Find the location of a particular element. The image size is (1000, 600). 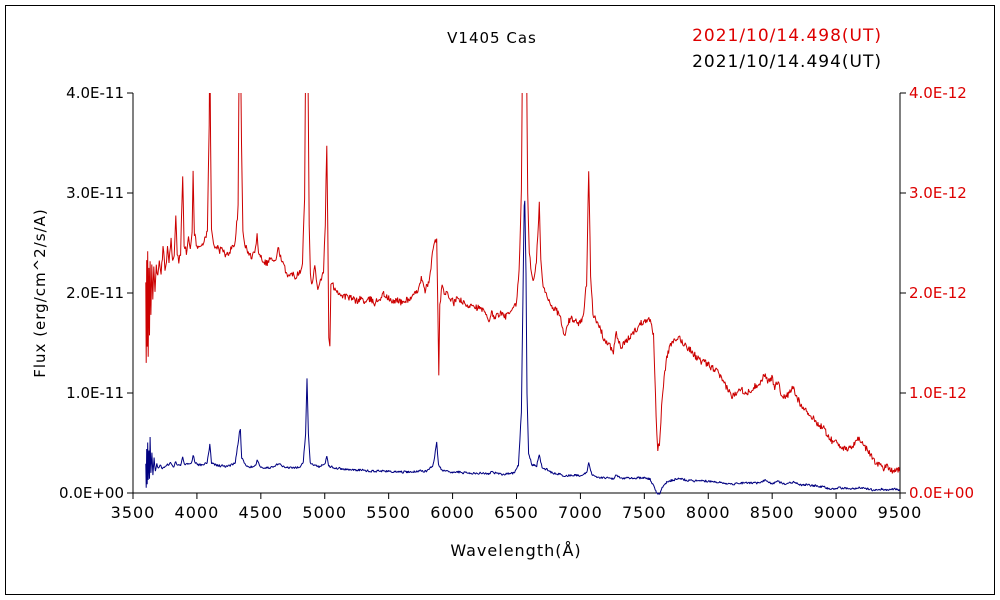

x-tick-label: 4000 is located at coordinates (197, 512).